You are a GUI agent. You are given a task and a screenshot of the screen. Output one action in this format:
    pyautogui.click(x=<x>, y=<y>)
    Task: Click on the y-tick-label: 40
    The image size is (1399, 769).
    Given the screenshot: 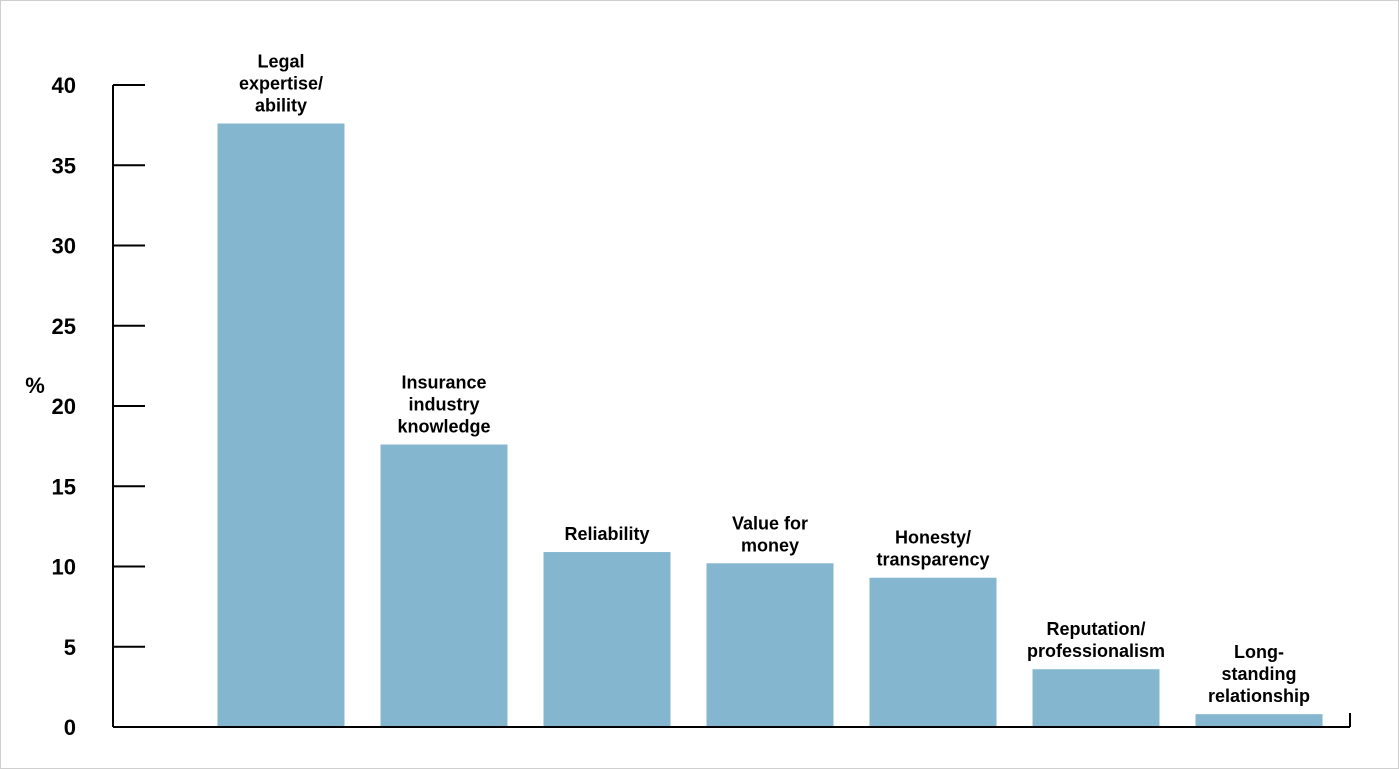 What is the action you would take?
    pyautogui.click(x=64, y=85)
    